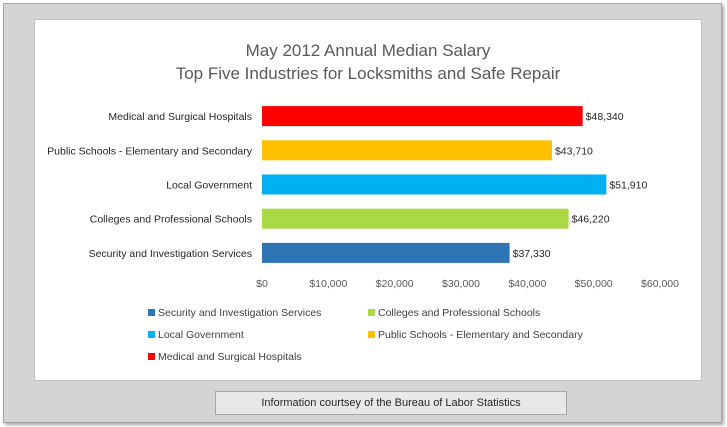  I want to click on data-label: $43,710, so click(574, 151).